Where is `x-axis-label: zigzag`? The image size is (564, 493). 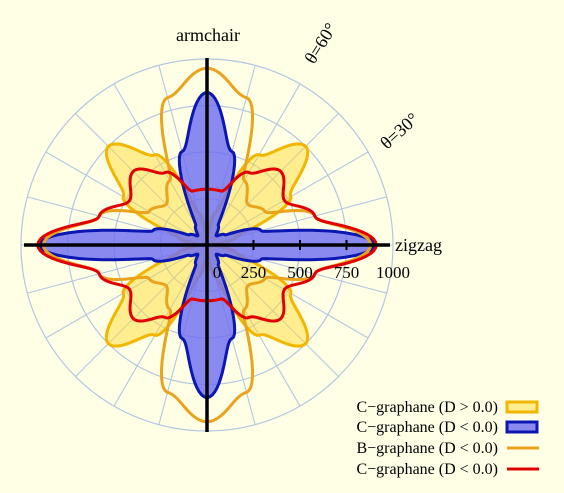 x-axis-label: zigzag is located at coordinates (418, 245).